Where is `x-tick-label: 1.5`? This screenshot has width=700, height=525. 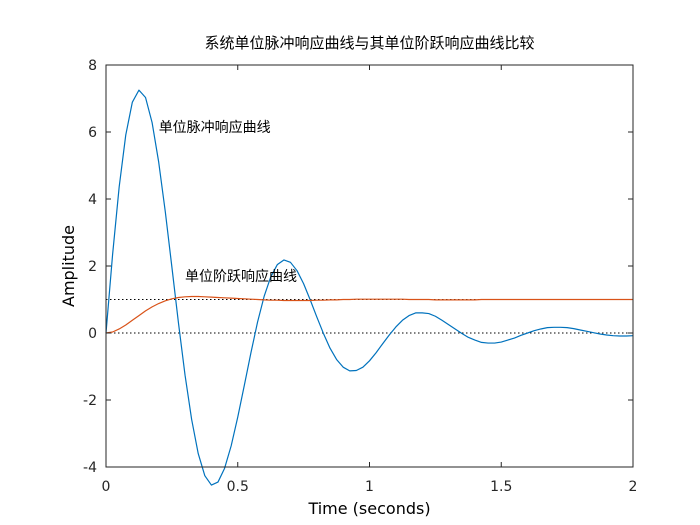
x-tick-label: 1.5 is located at coordinates (501, 487).